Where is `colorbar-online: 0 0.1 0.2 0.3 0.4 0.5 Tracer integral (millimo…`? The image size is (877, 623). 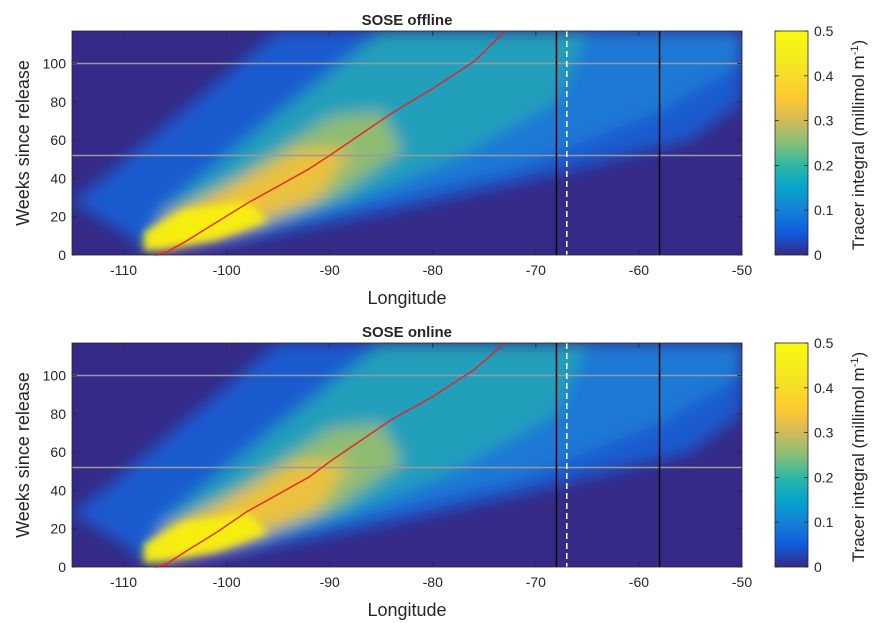 colorbar-online: 0 0.1 0.2 0.3 0.4 0.5 Tracer integral (millimo… is located at coordinates (821, 455).